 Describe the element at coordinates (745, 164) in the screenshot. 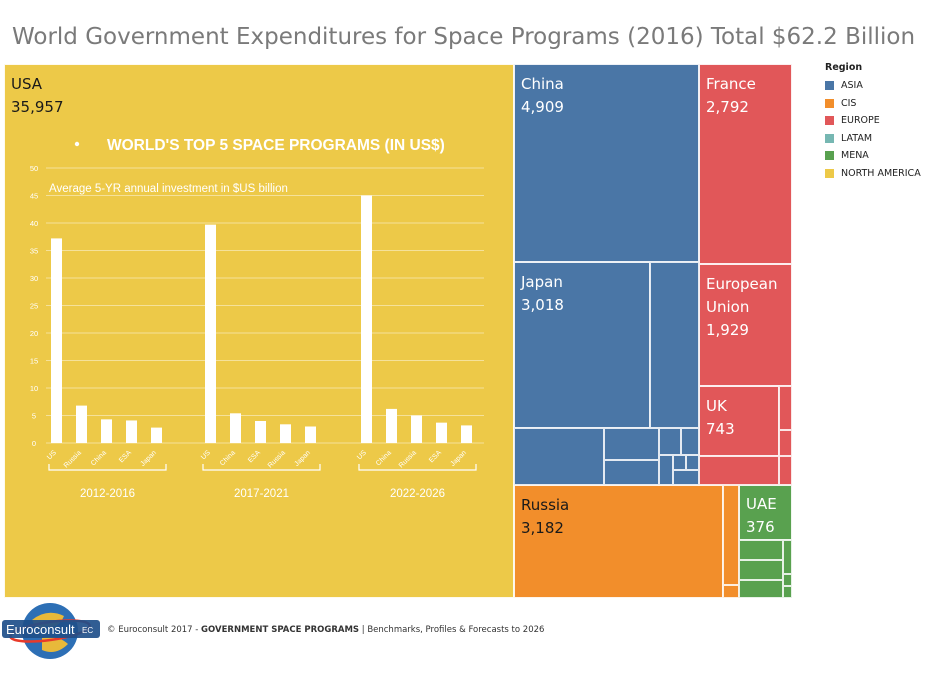

I see `tile-france: France 2,792` at that location.